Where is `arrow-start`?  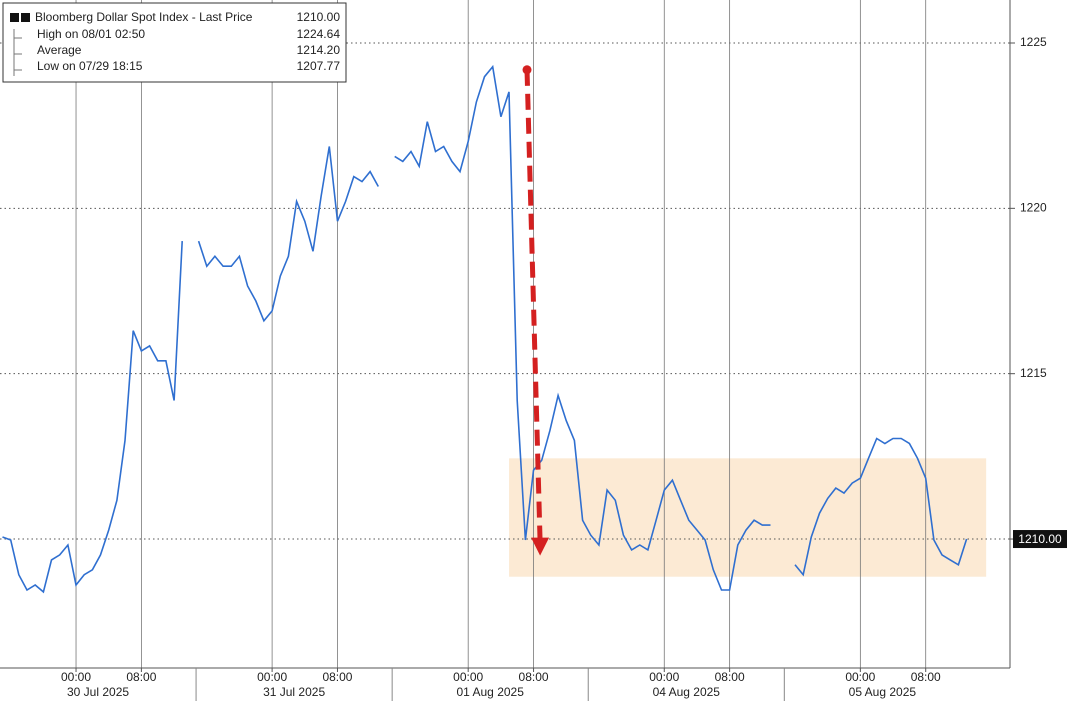
arrow-start is located at coordinates (527, 70).